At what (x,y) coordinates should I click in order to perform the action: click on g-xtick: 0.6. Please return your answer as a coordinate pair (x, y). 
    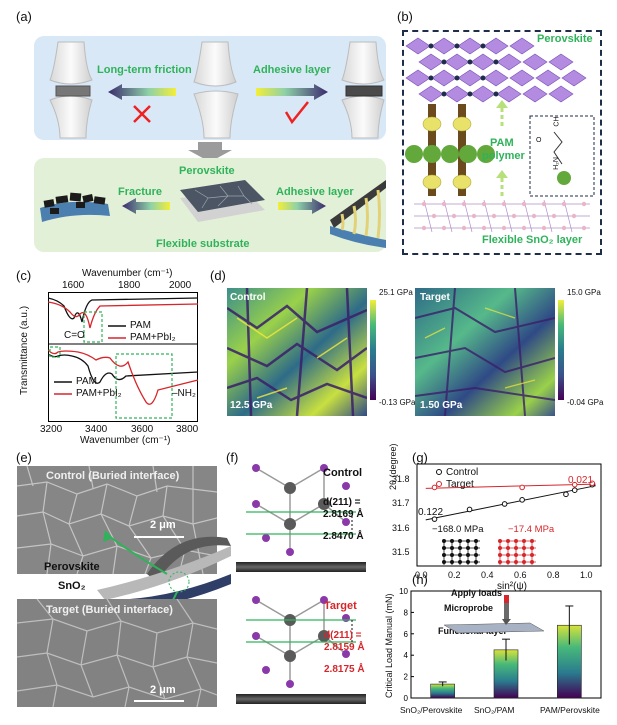
    Looking at the image, I should click on (520, 575).